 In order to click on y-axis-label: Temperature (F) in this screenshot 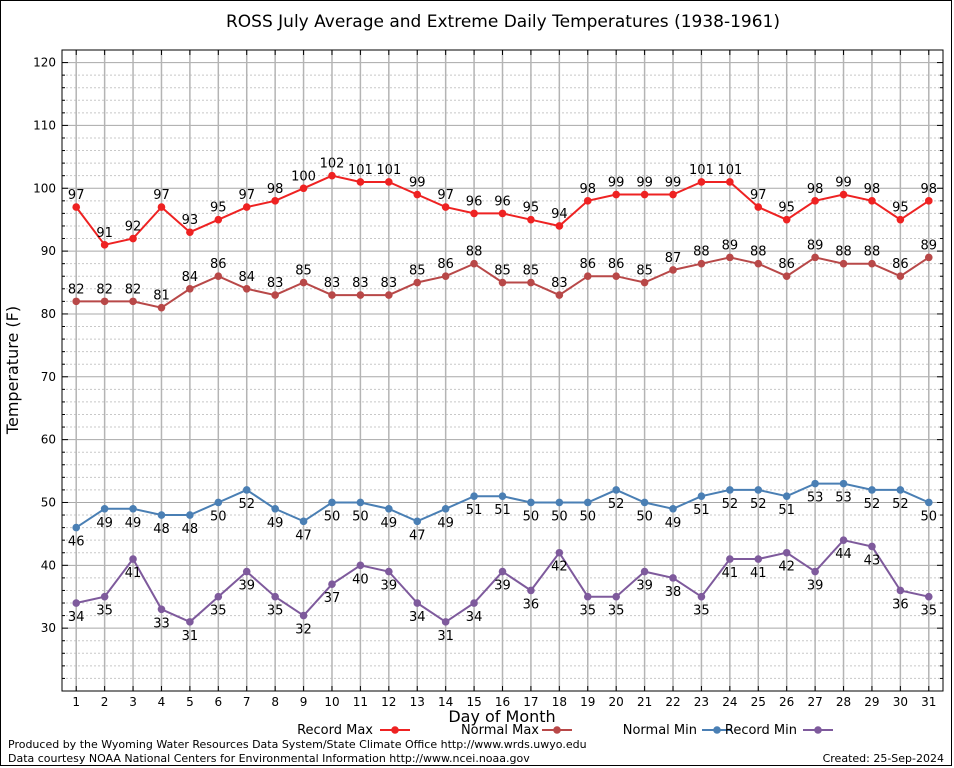, I will do `click(12, 370)`.